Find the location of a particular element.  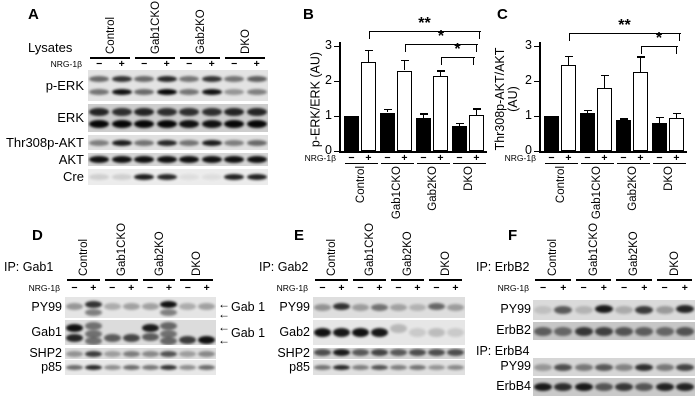

row-label: PY99 is located at coordinates (515, 309).